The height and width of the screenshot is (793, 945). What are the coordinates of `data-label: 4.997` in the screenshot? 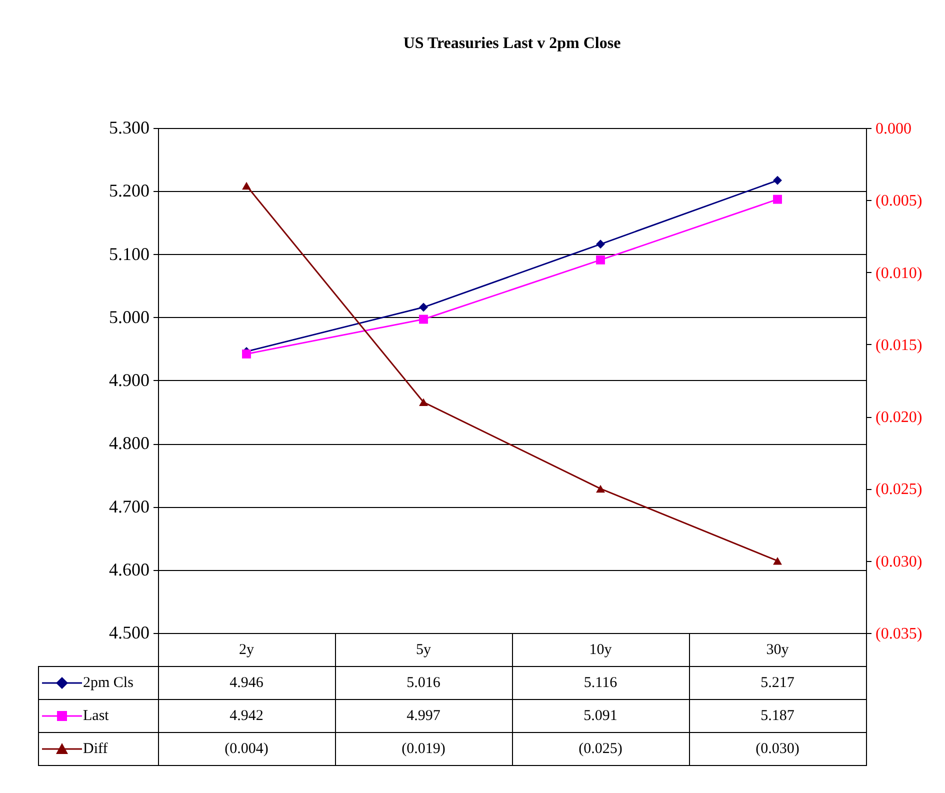 It's located at (423, 716).